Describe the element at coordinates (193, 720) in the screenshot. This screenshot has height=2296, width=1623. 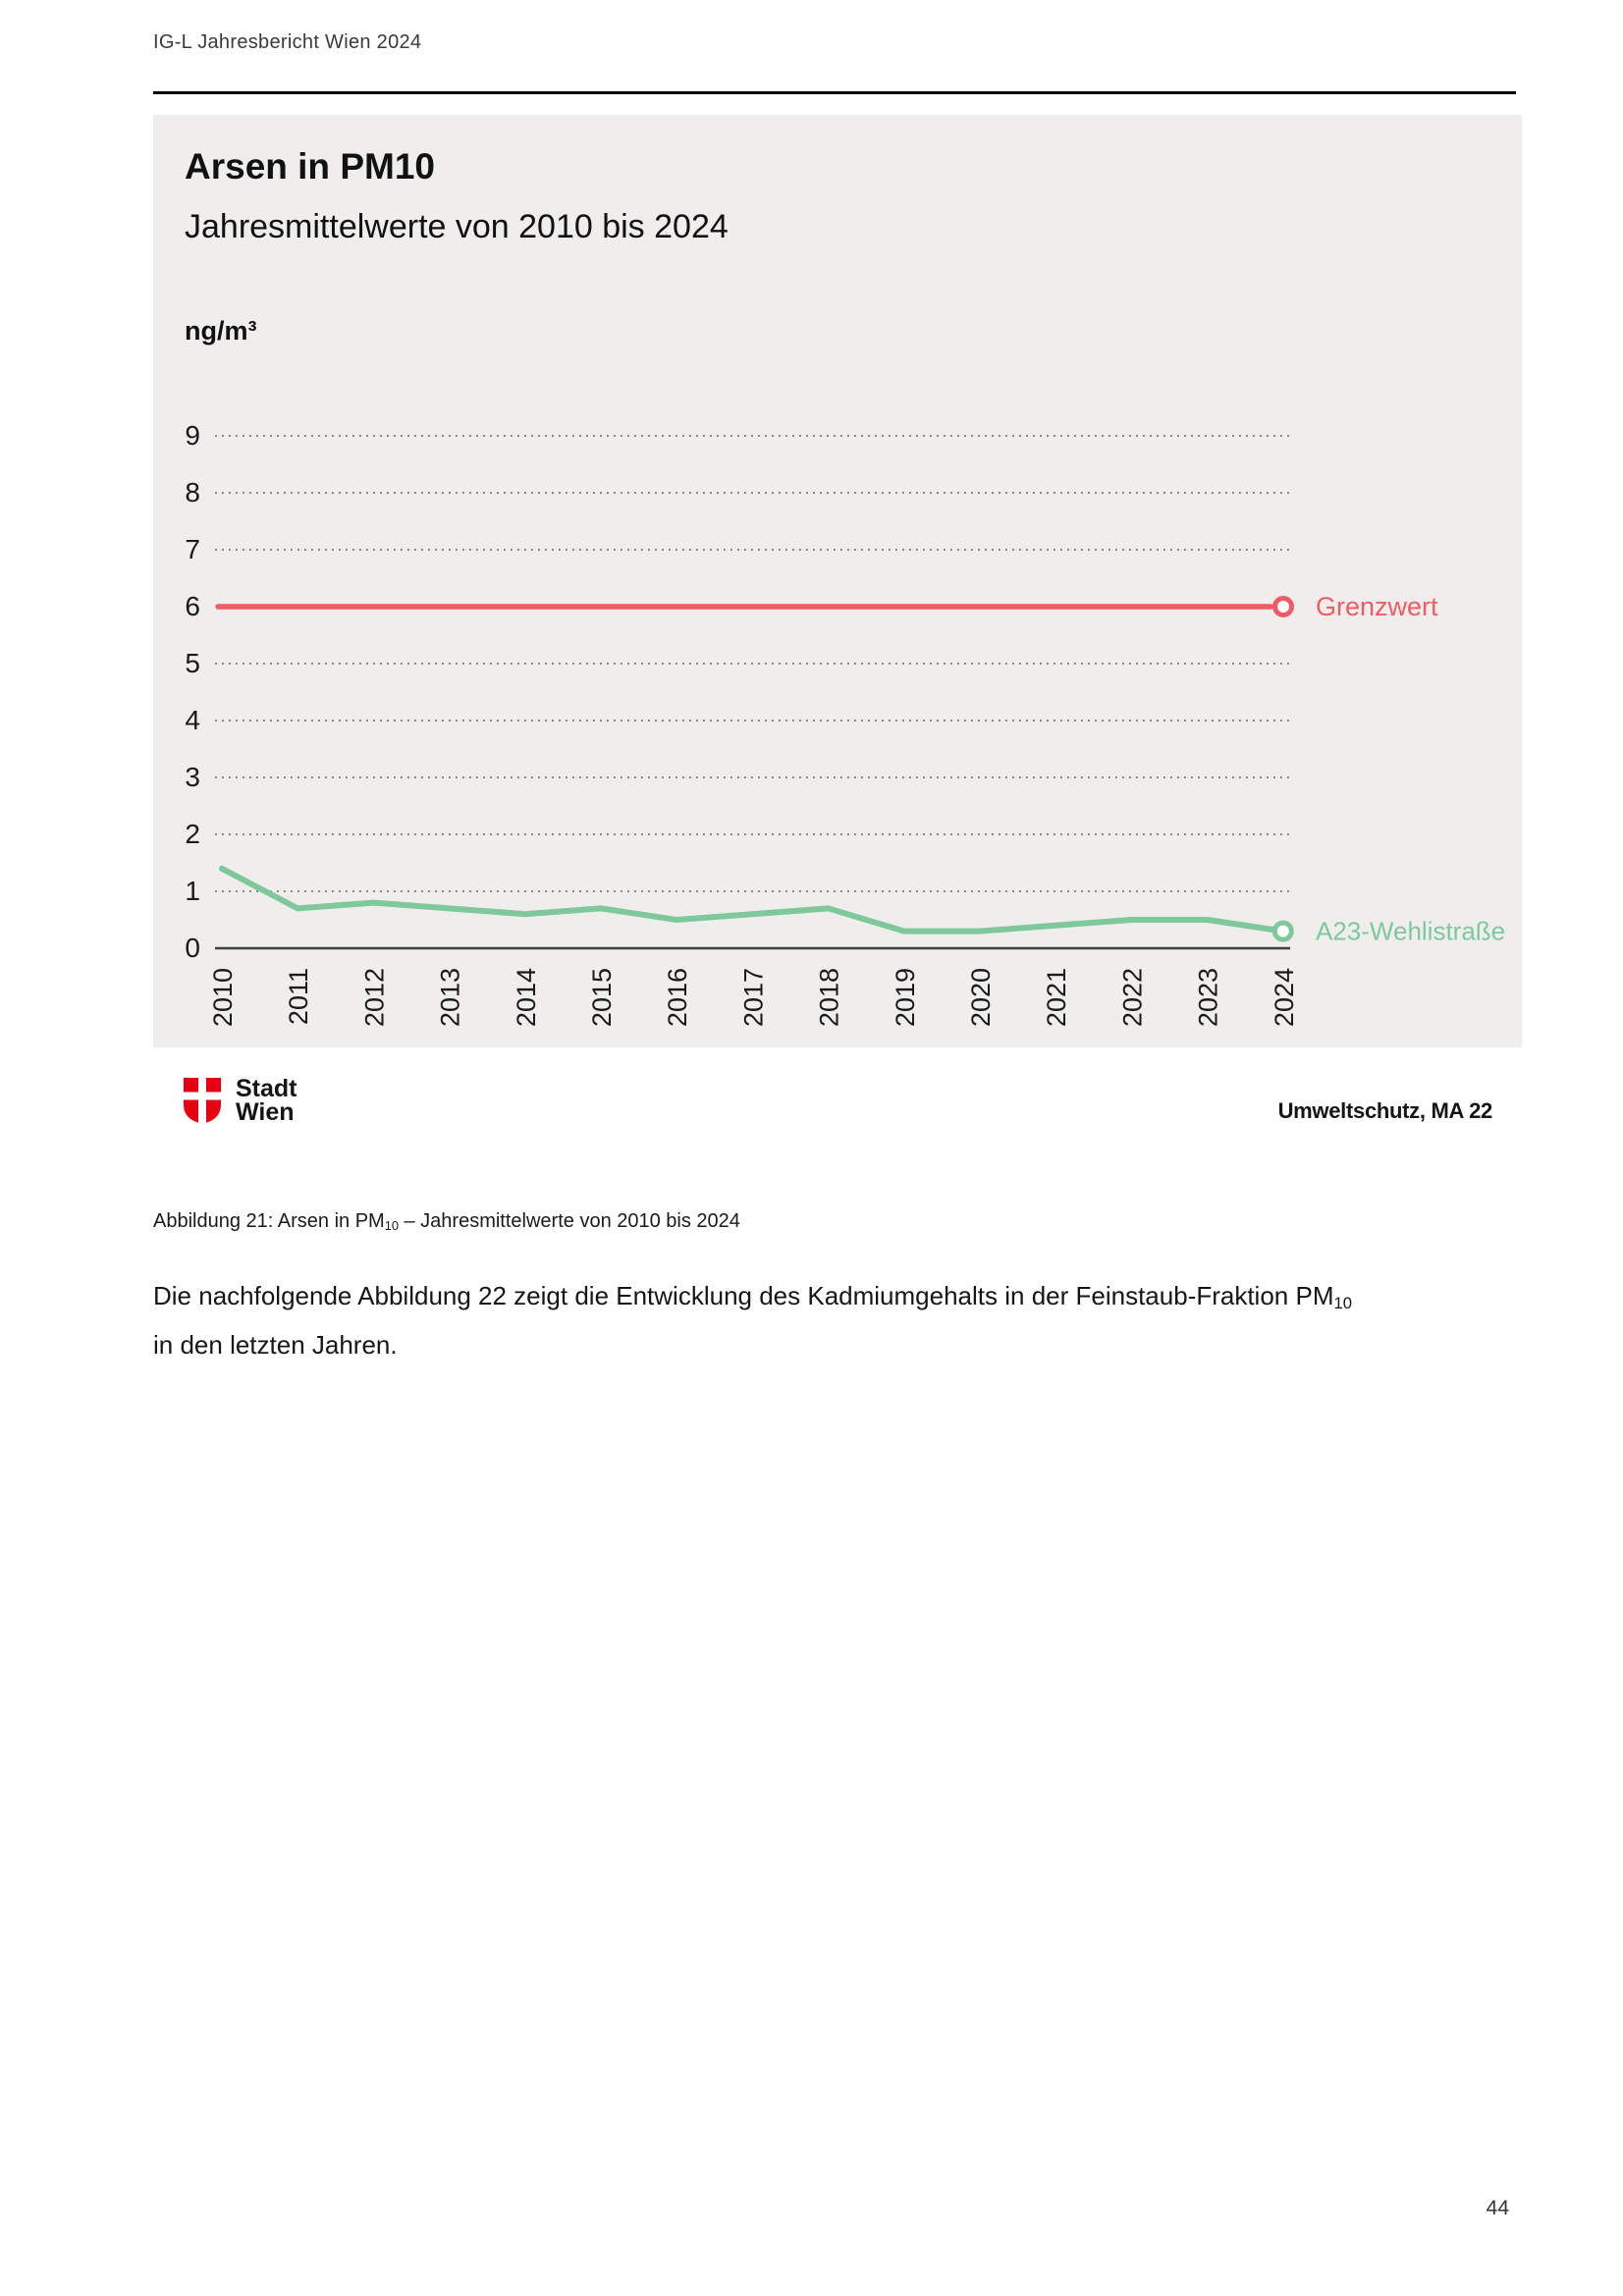
I see `svg-text: 4` at that location.